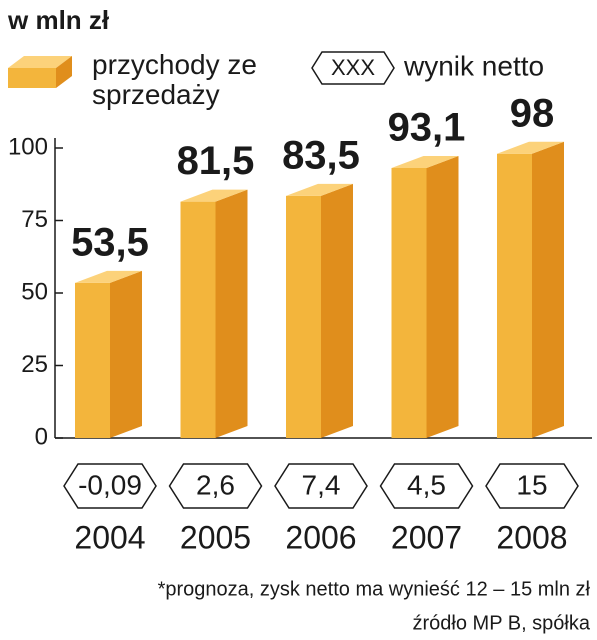  I want to click on net-result-label: 7,4, so click(321, 484).